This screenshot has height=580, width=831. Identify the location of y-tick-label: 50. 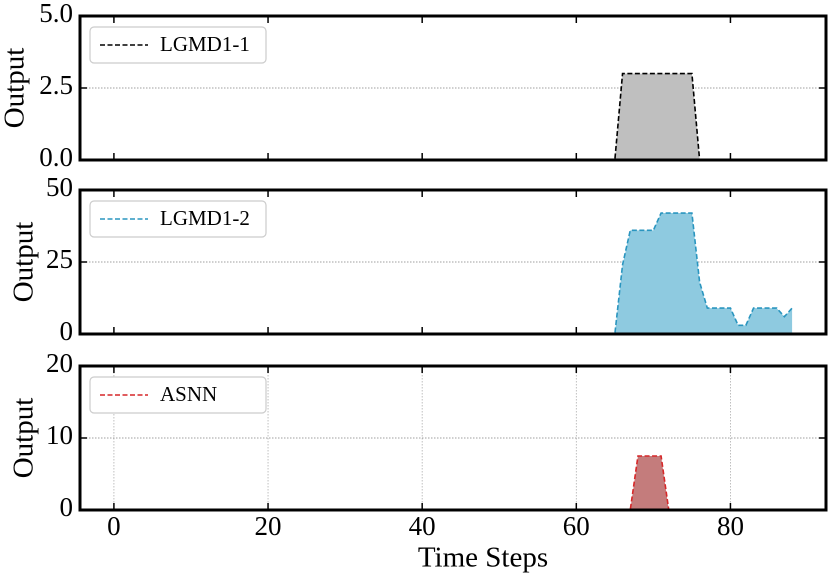
(59, 187).